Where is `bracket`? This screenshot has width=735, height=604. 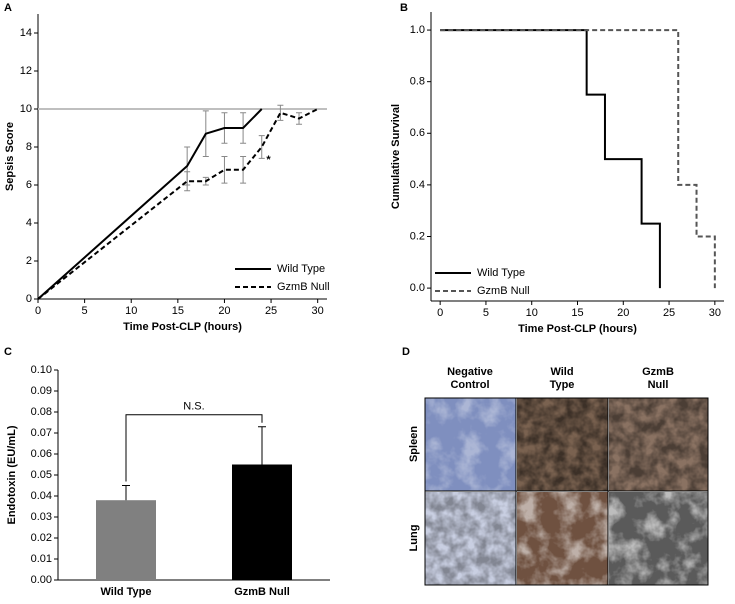 bracket is located at coordinates (194, 448).